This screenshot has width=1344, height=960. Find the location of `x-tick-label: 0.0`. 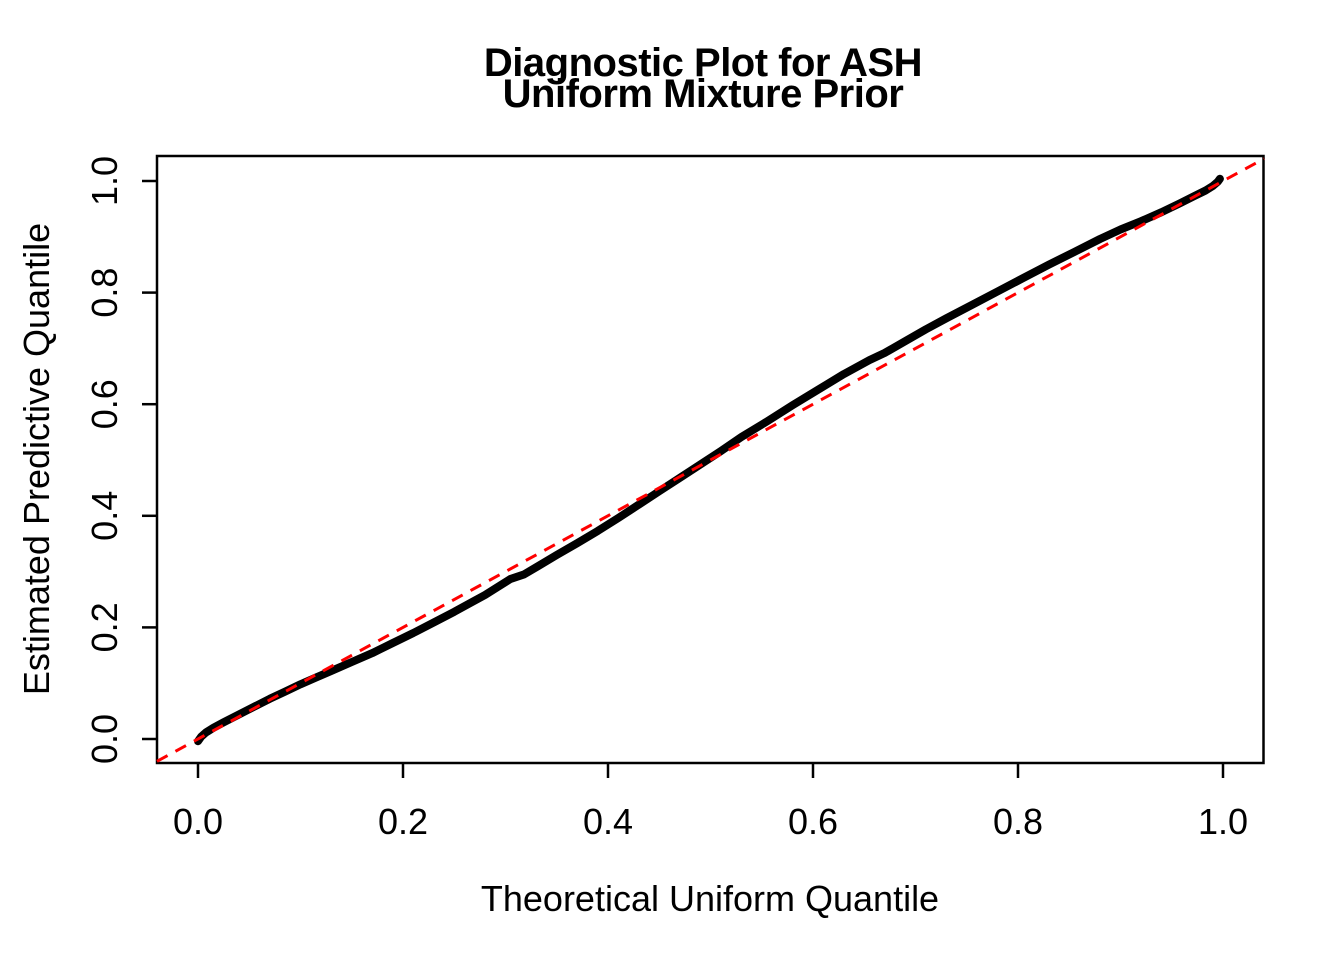

x-tick-label: 0.0 is located at coordinates (198, 821).